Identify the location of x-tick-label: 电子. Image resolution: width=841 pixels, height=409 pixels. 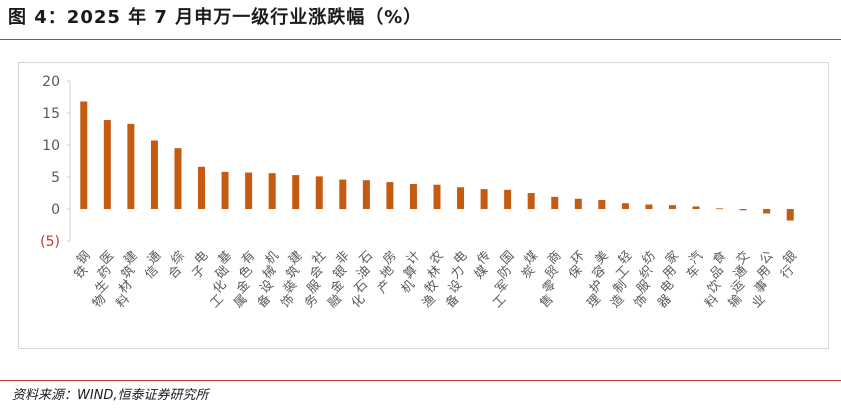
(199, 264).